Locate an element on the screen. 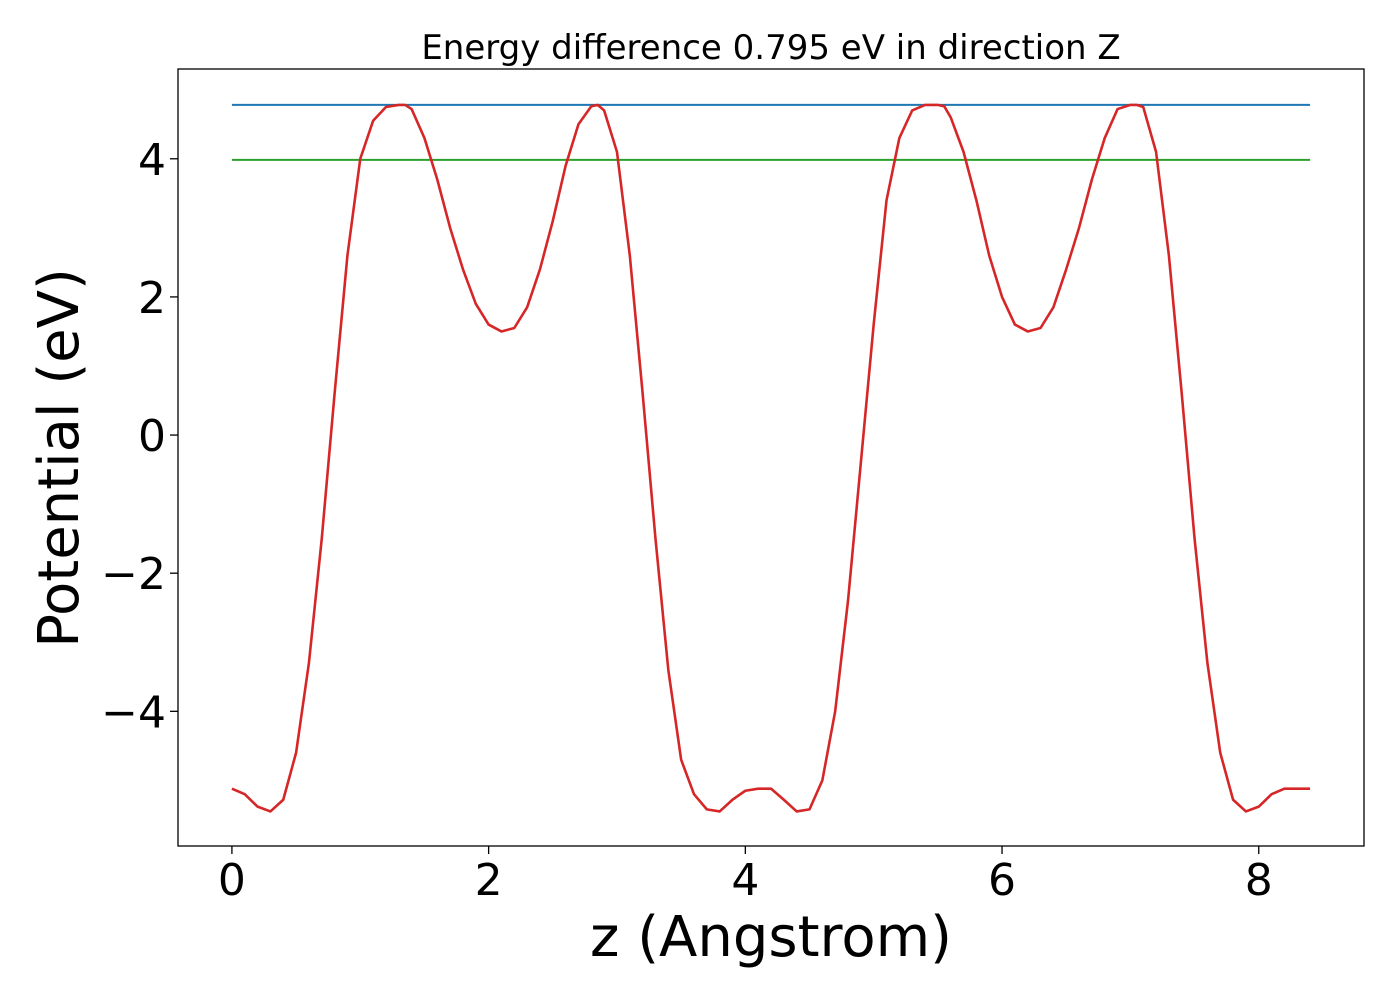 The width and height of the screenshot is (1400, 1000). y-tick-label: −2 is located at coordinates (133, 574).